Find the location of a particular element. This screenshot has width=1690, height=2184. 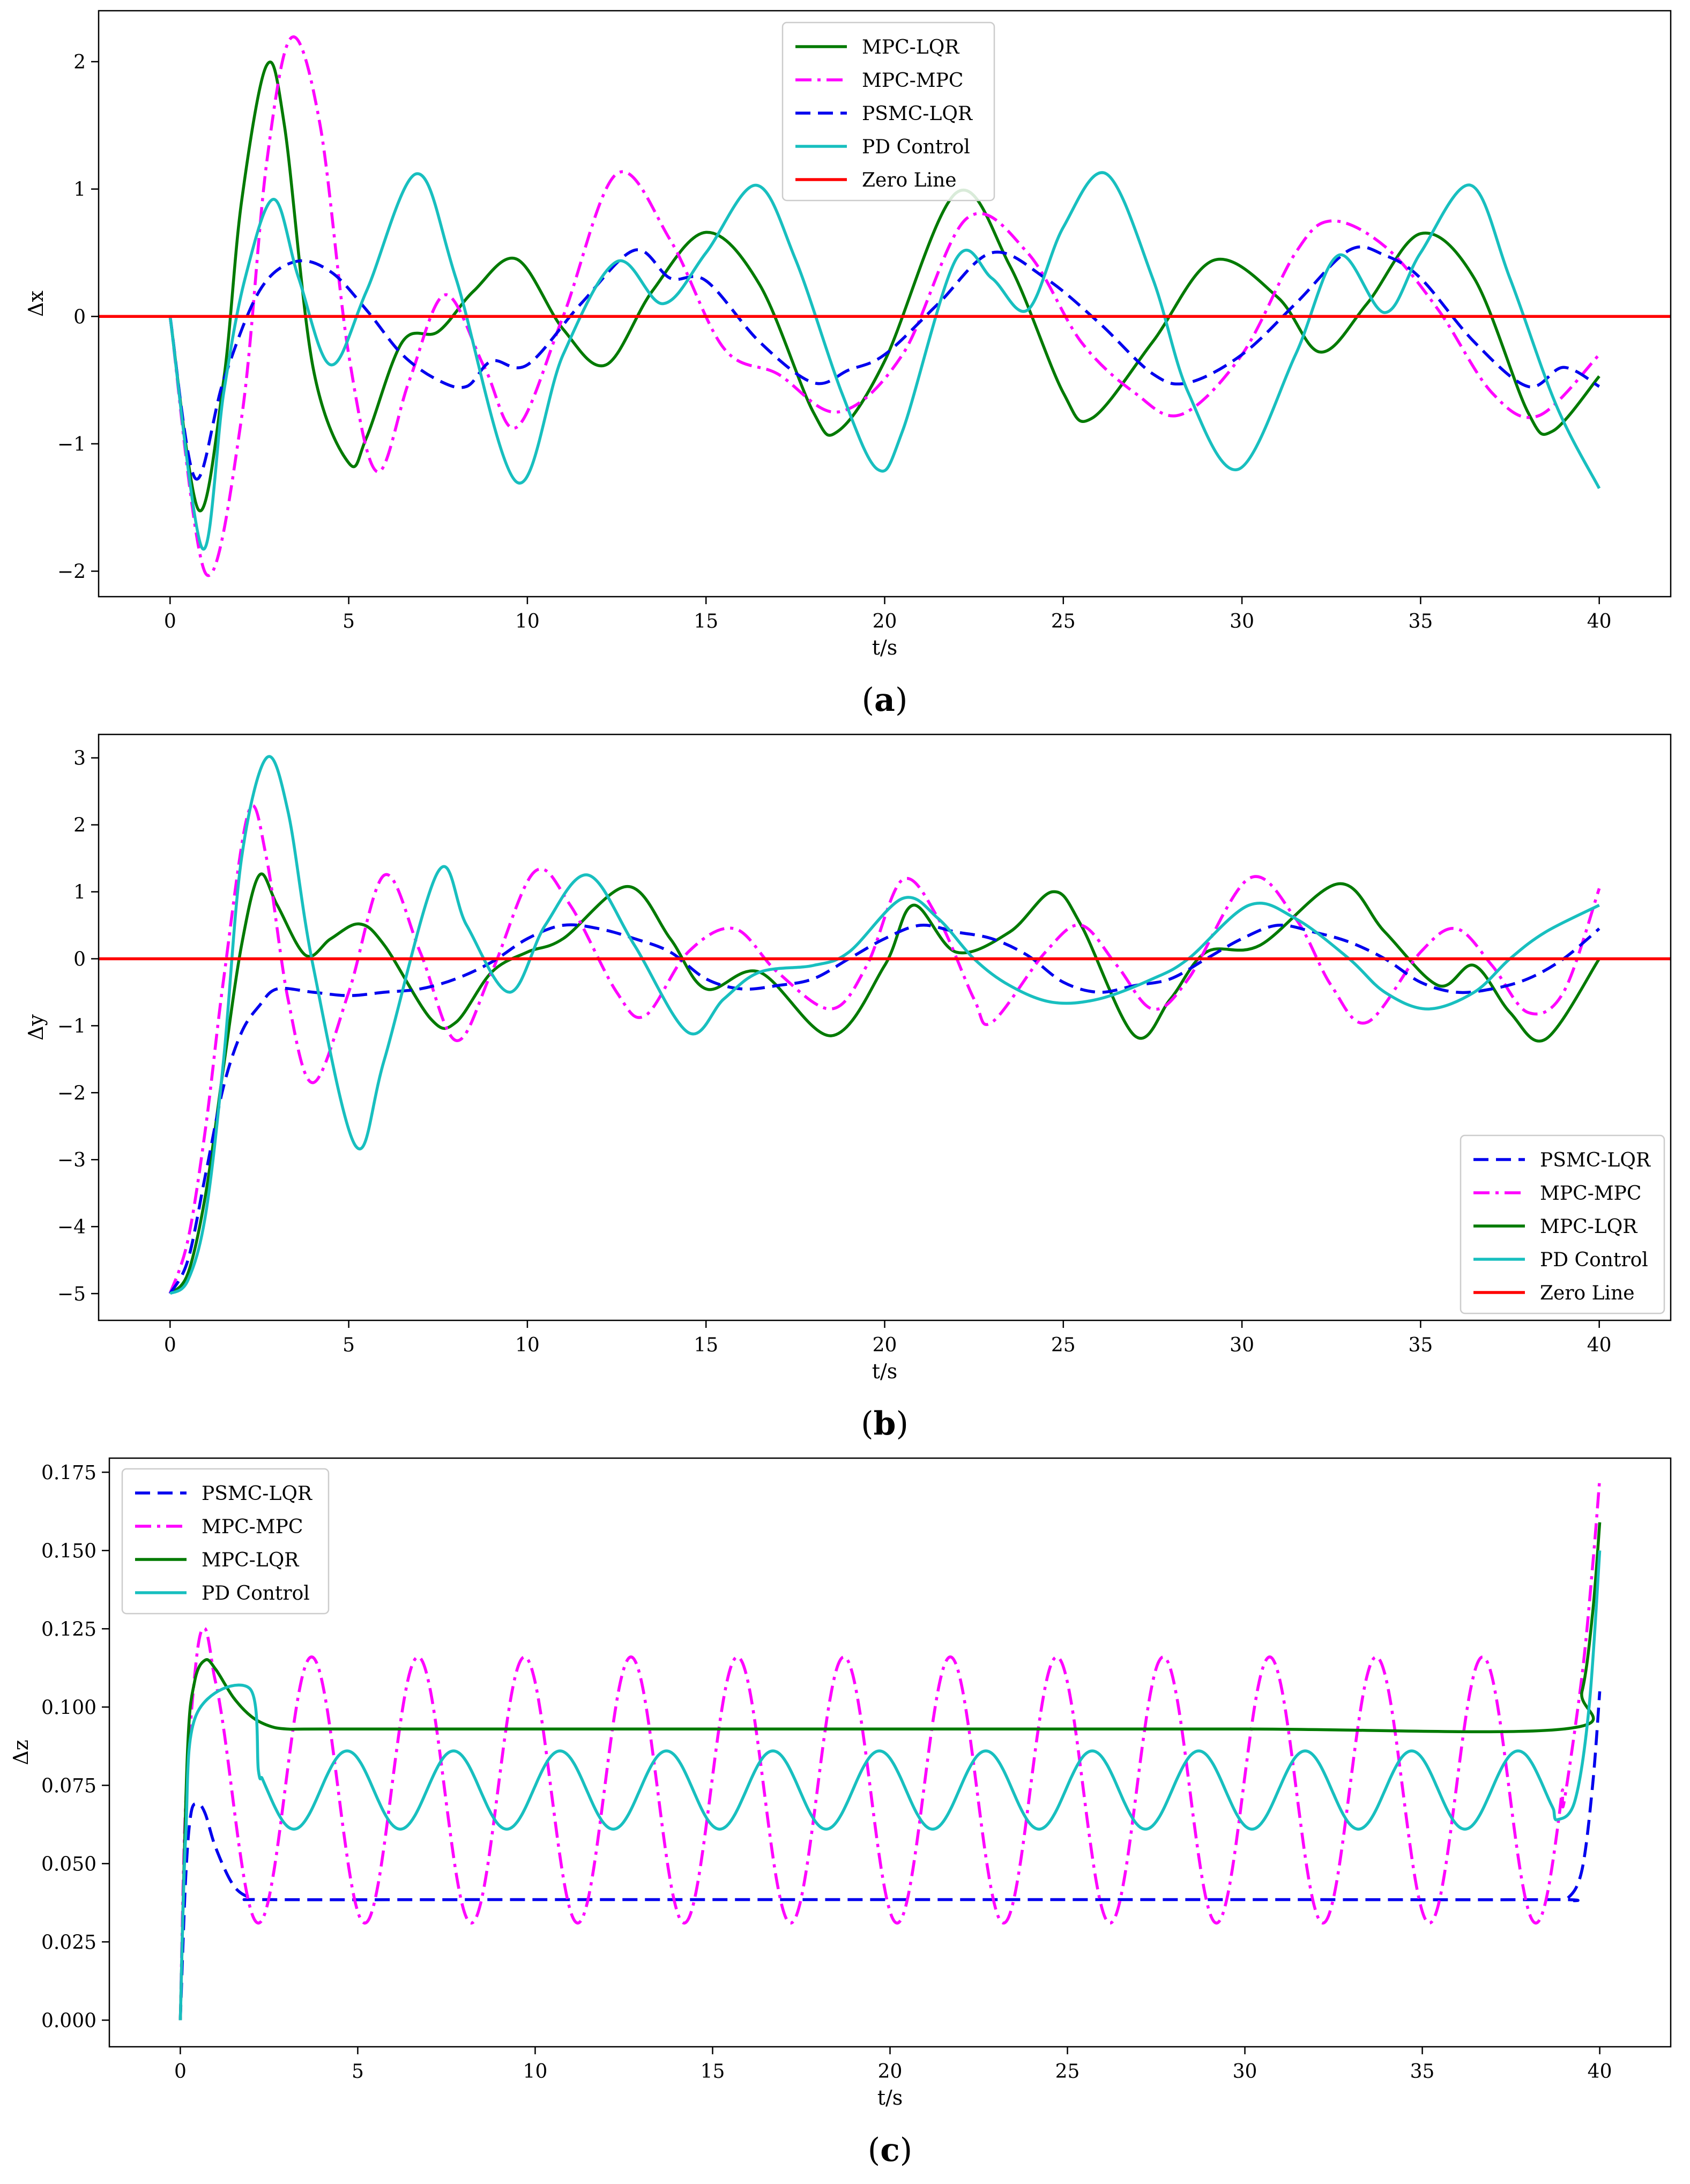

caption-letter: b is located at coordinates (885, 1424).